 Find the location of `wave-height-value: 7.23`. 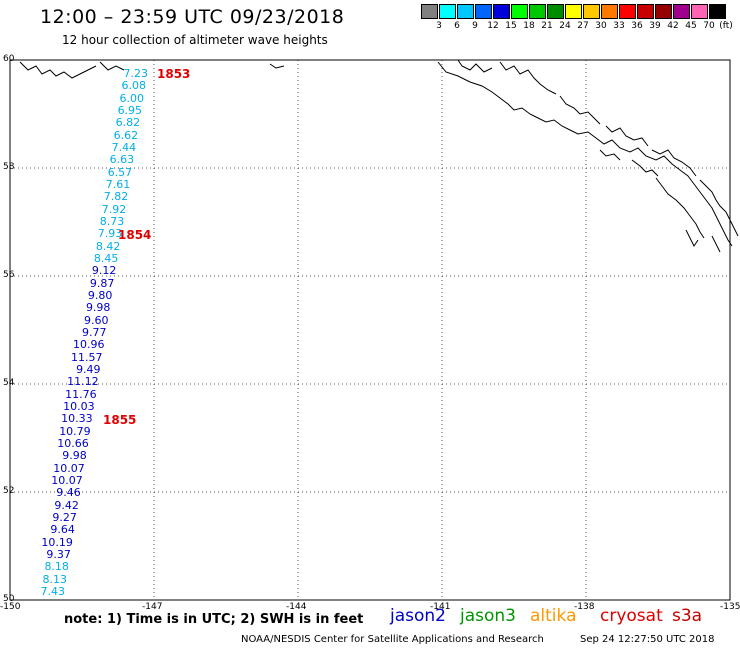

wave-height-value: 7.23 is located at coordinates (136, 73).